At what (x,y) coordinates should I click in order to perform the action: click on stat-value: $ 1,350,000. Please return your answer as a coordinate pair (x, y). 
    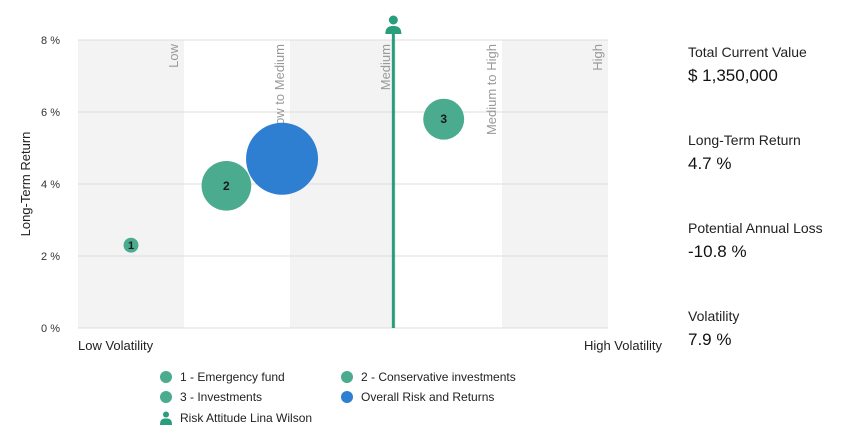
    Looking at the image, I should click on (733, 75).